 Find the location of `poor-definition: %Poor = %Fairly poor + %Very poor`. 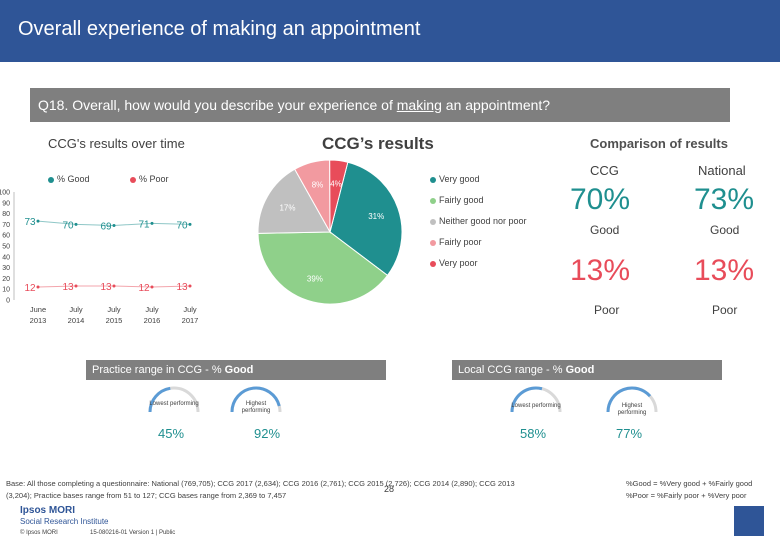

poor-definition: %Poor = %Fairly poor + %Very poor is located at coordinates (686, 495).